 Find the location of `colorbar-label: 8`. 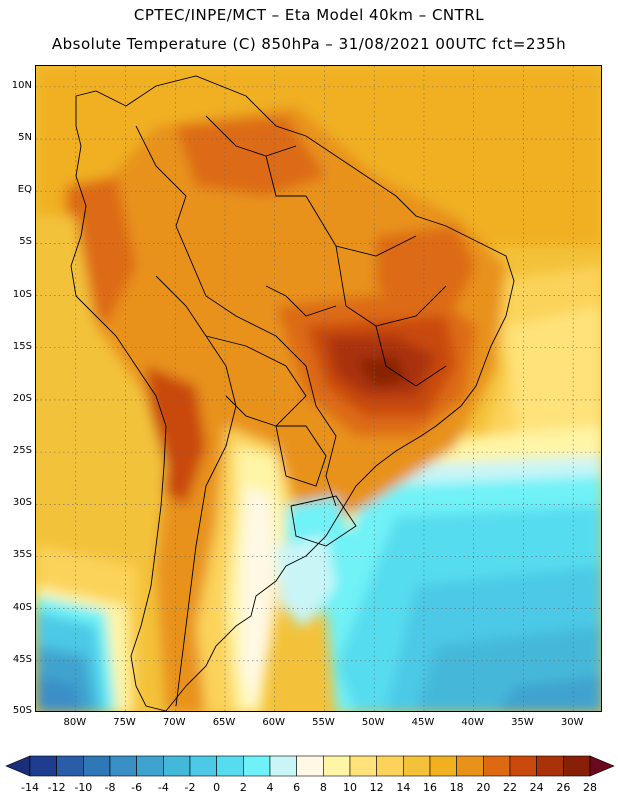

colorbar-label: 8 is located at coordinates (323, 787).